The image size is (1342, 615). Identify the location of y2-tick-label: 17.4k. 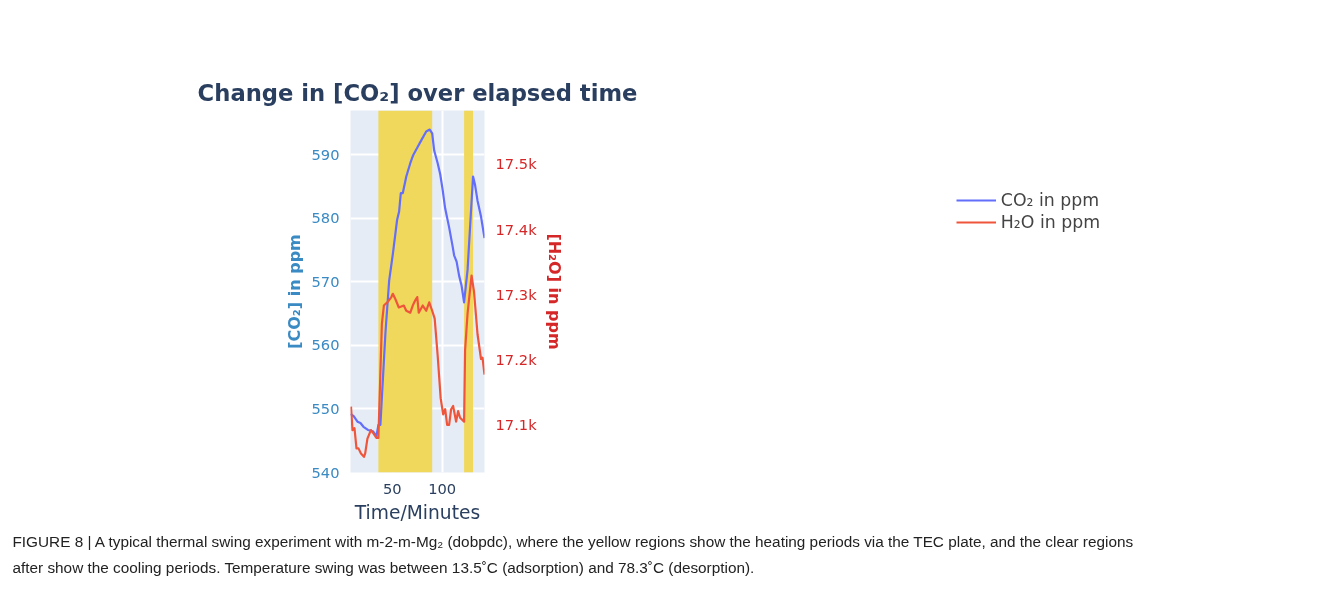
(516, 229).